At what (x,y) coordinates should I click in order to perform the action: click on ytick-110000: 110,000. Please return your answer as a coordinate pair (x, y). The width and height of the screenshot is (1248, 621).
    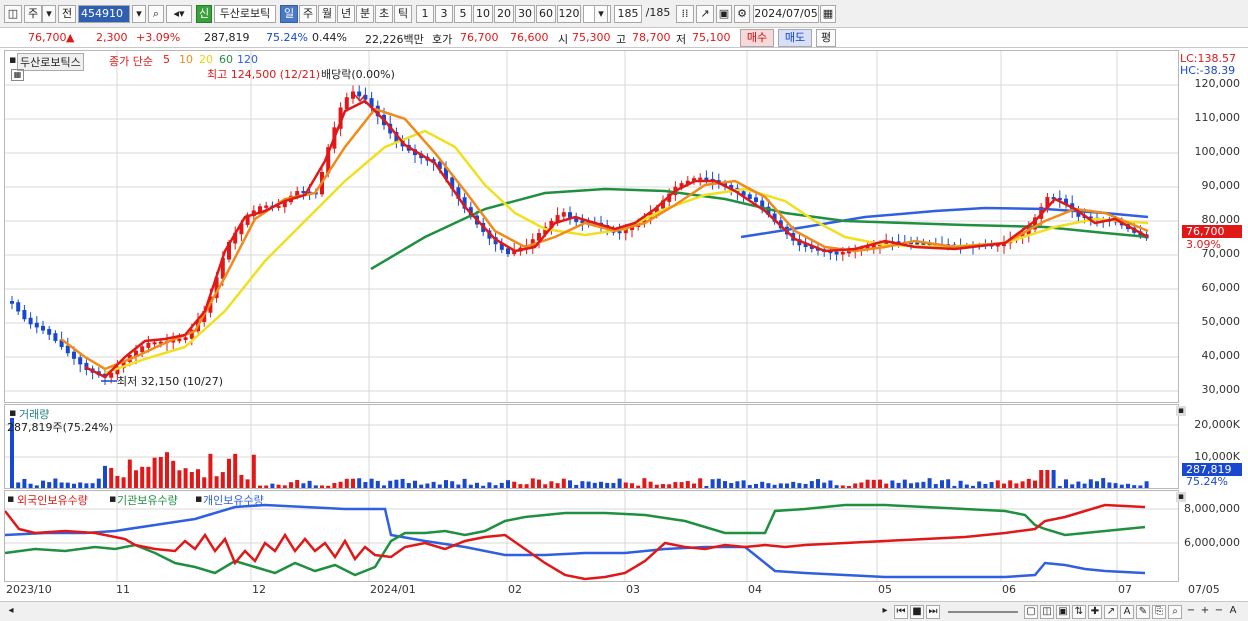
    Looking at the image, I should click on (1217, 117).